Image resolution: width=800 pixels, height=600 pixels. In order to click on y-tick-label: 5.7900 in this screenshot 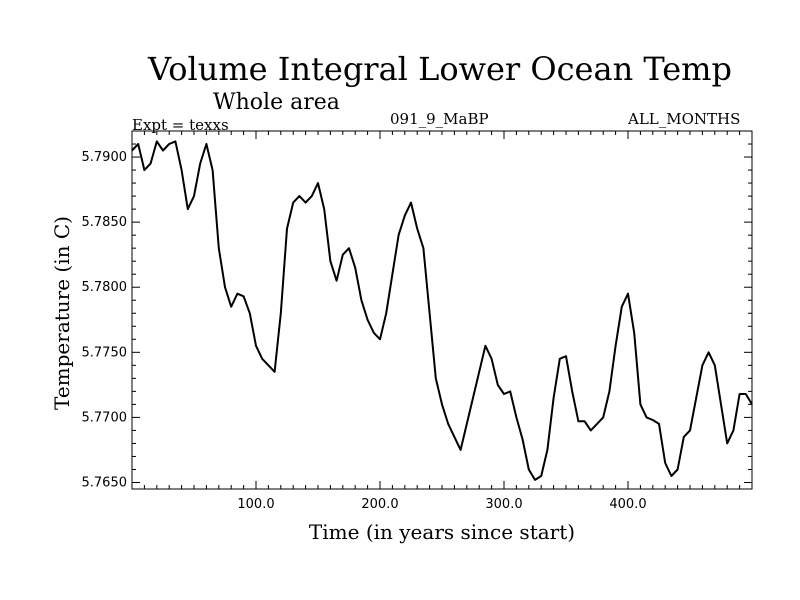, I will do `click(105, 157)`.